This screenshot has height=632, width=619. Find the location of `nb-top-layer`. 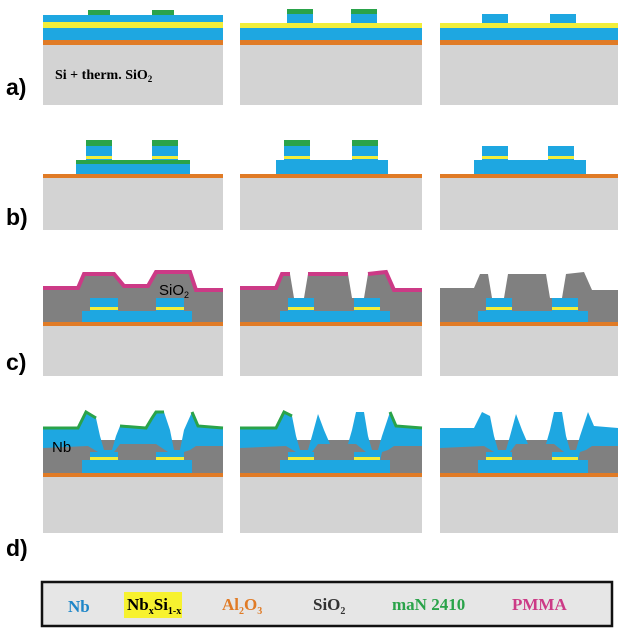

nb-top-layer is located at coordinates (133, 18).